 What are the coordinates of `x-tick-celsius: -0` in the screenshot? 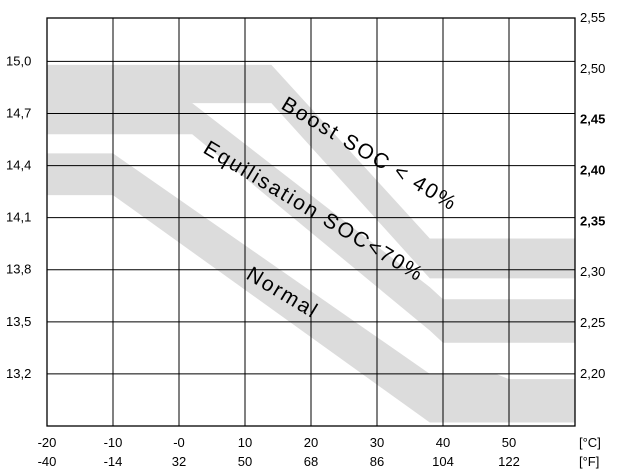 It's located at (179, 442).